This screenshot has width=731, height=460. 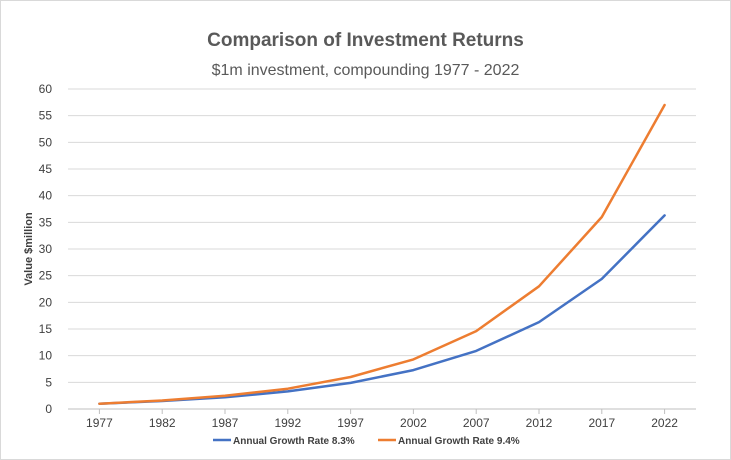 I want to click on x-tick-label: 1987, so click(x=225, y=423).